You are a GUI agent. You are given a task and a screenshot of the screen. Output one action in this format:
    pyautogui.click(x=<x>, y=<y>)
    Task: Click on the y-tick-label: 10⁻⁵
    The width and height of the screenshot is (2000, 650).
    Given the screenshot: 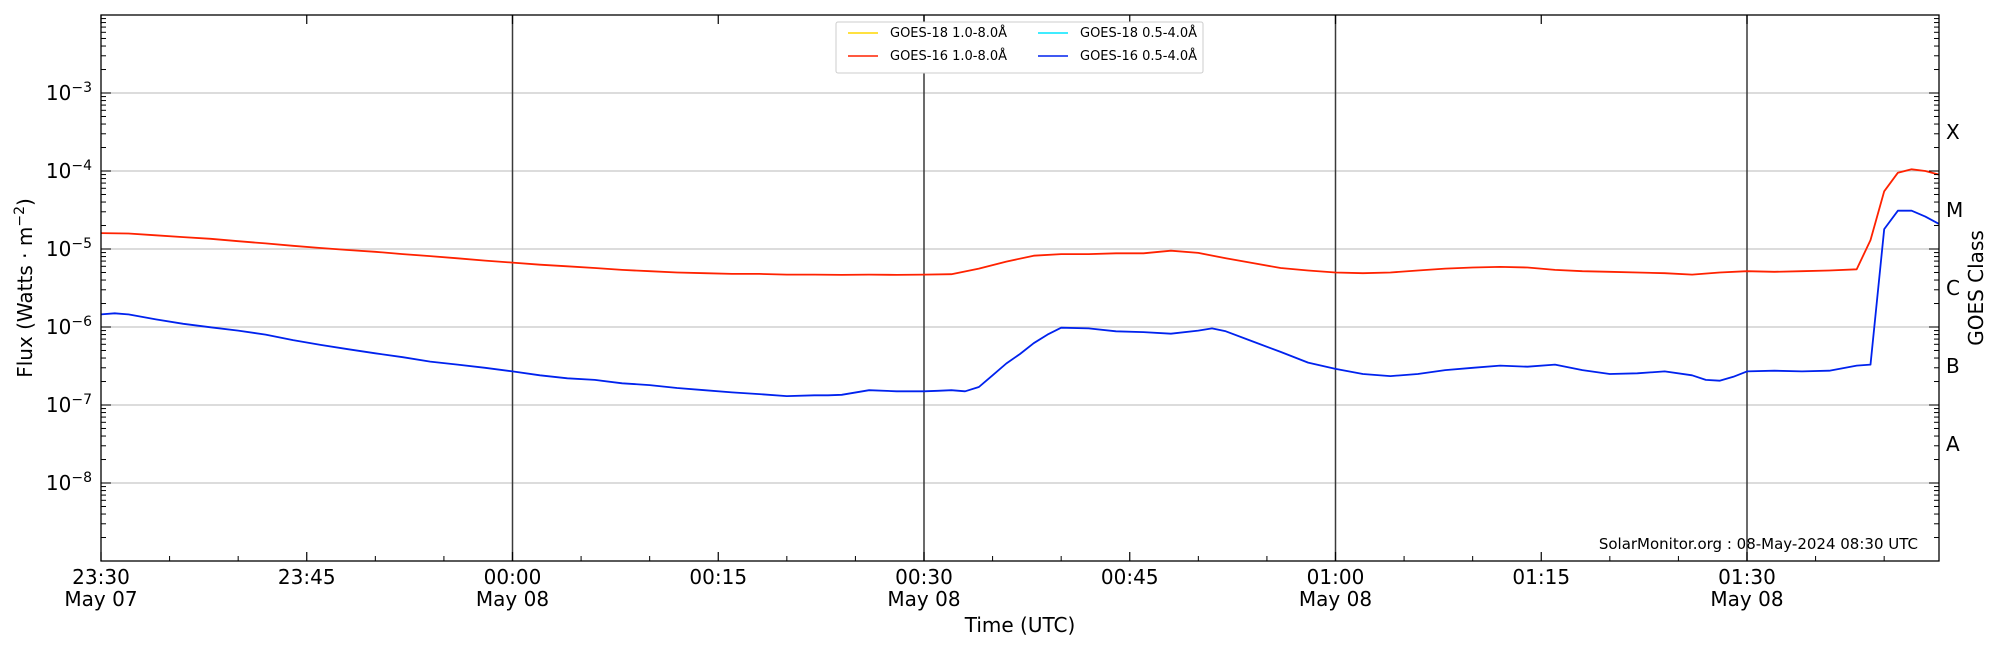 What is the action you would take?
    pyautogui.click(x=69, y=248)
    